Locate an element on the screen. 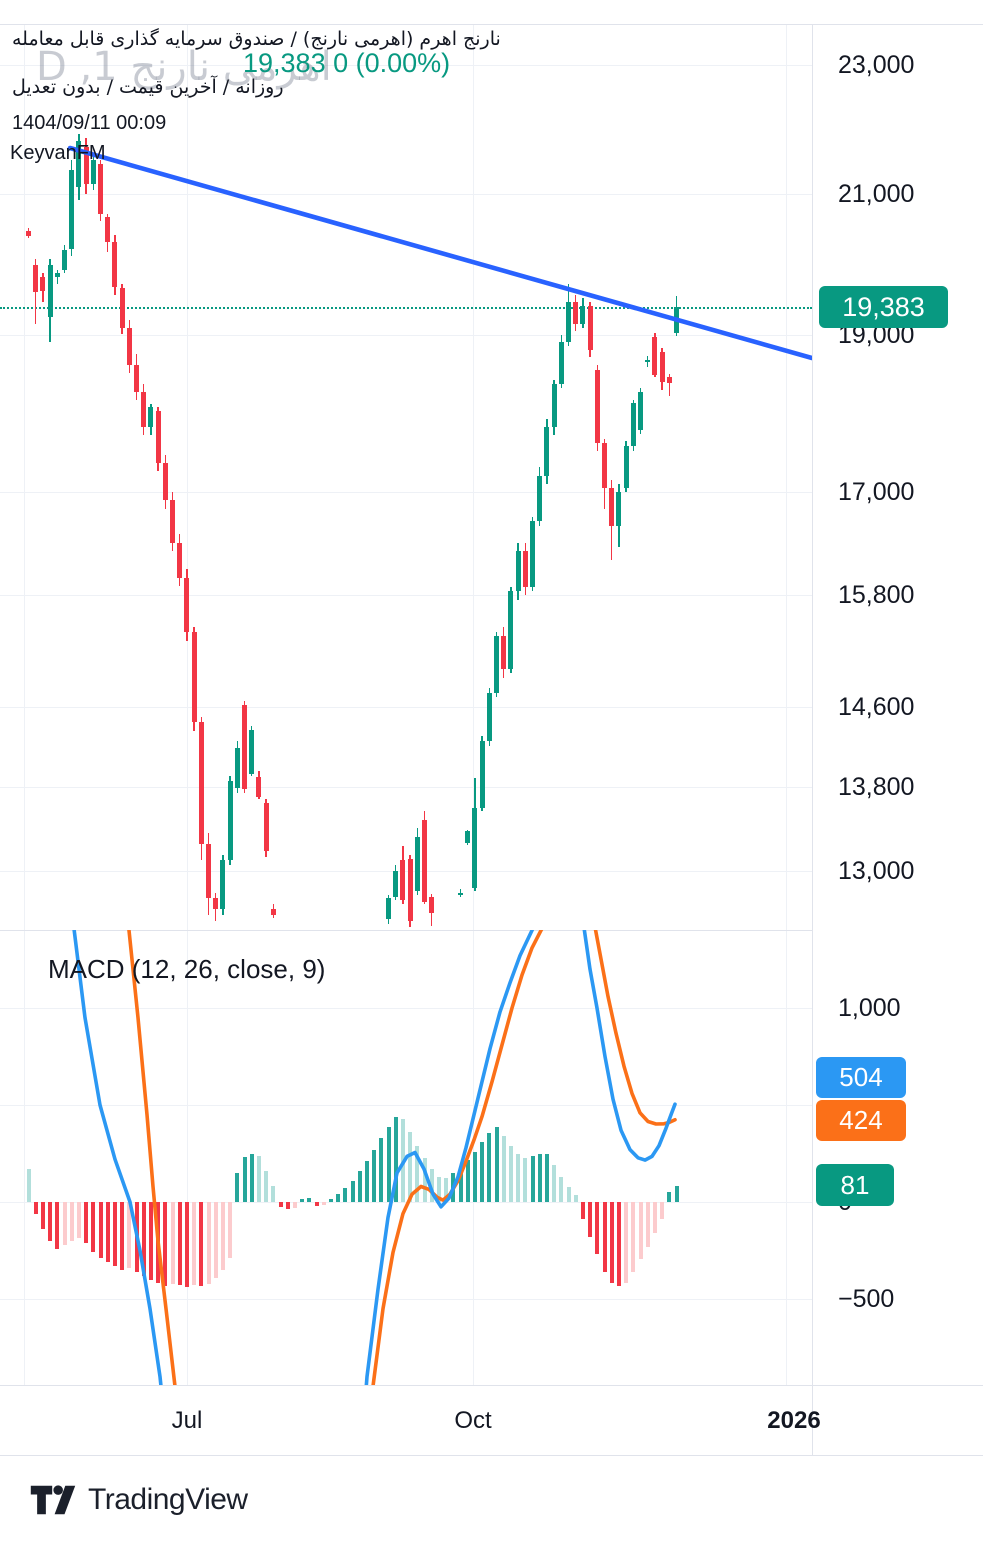  descending-trendline is located at coordinates (439, 253).